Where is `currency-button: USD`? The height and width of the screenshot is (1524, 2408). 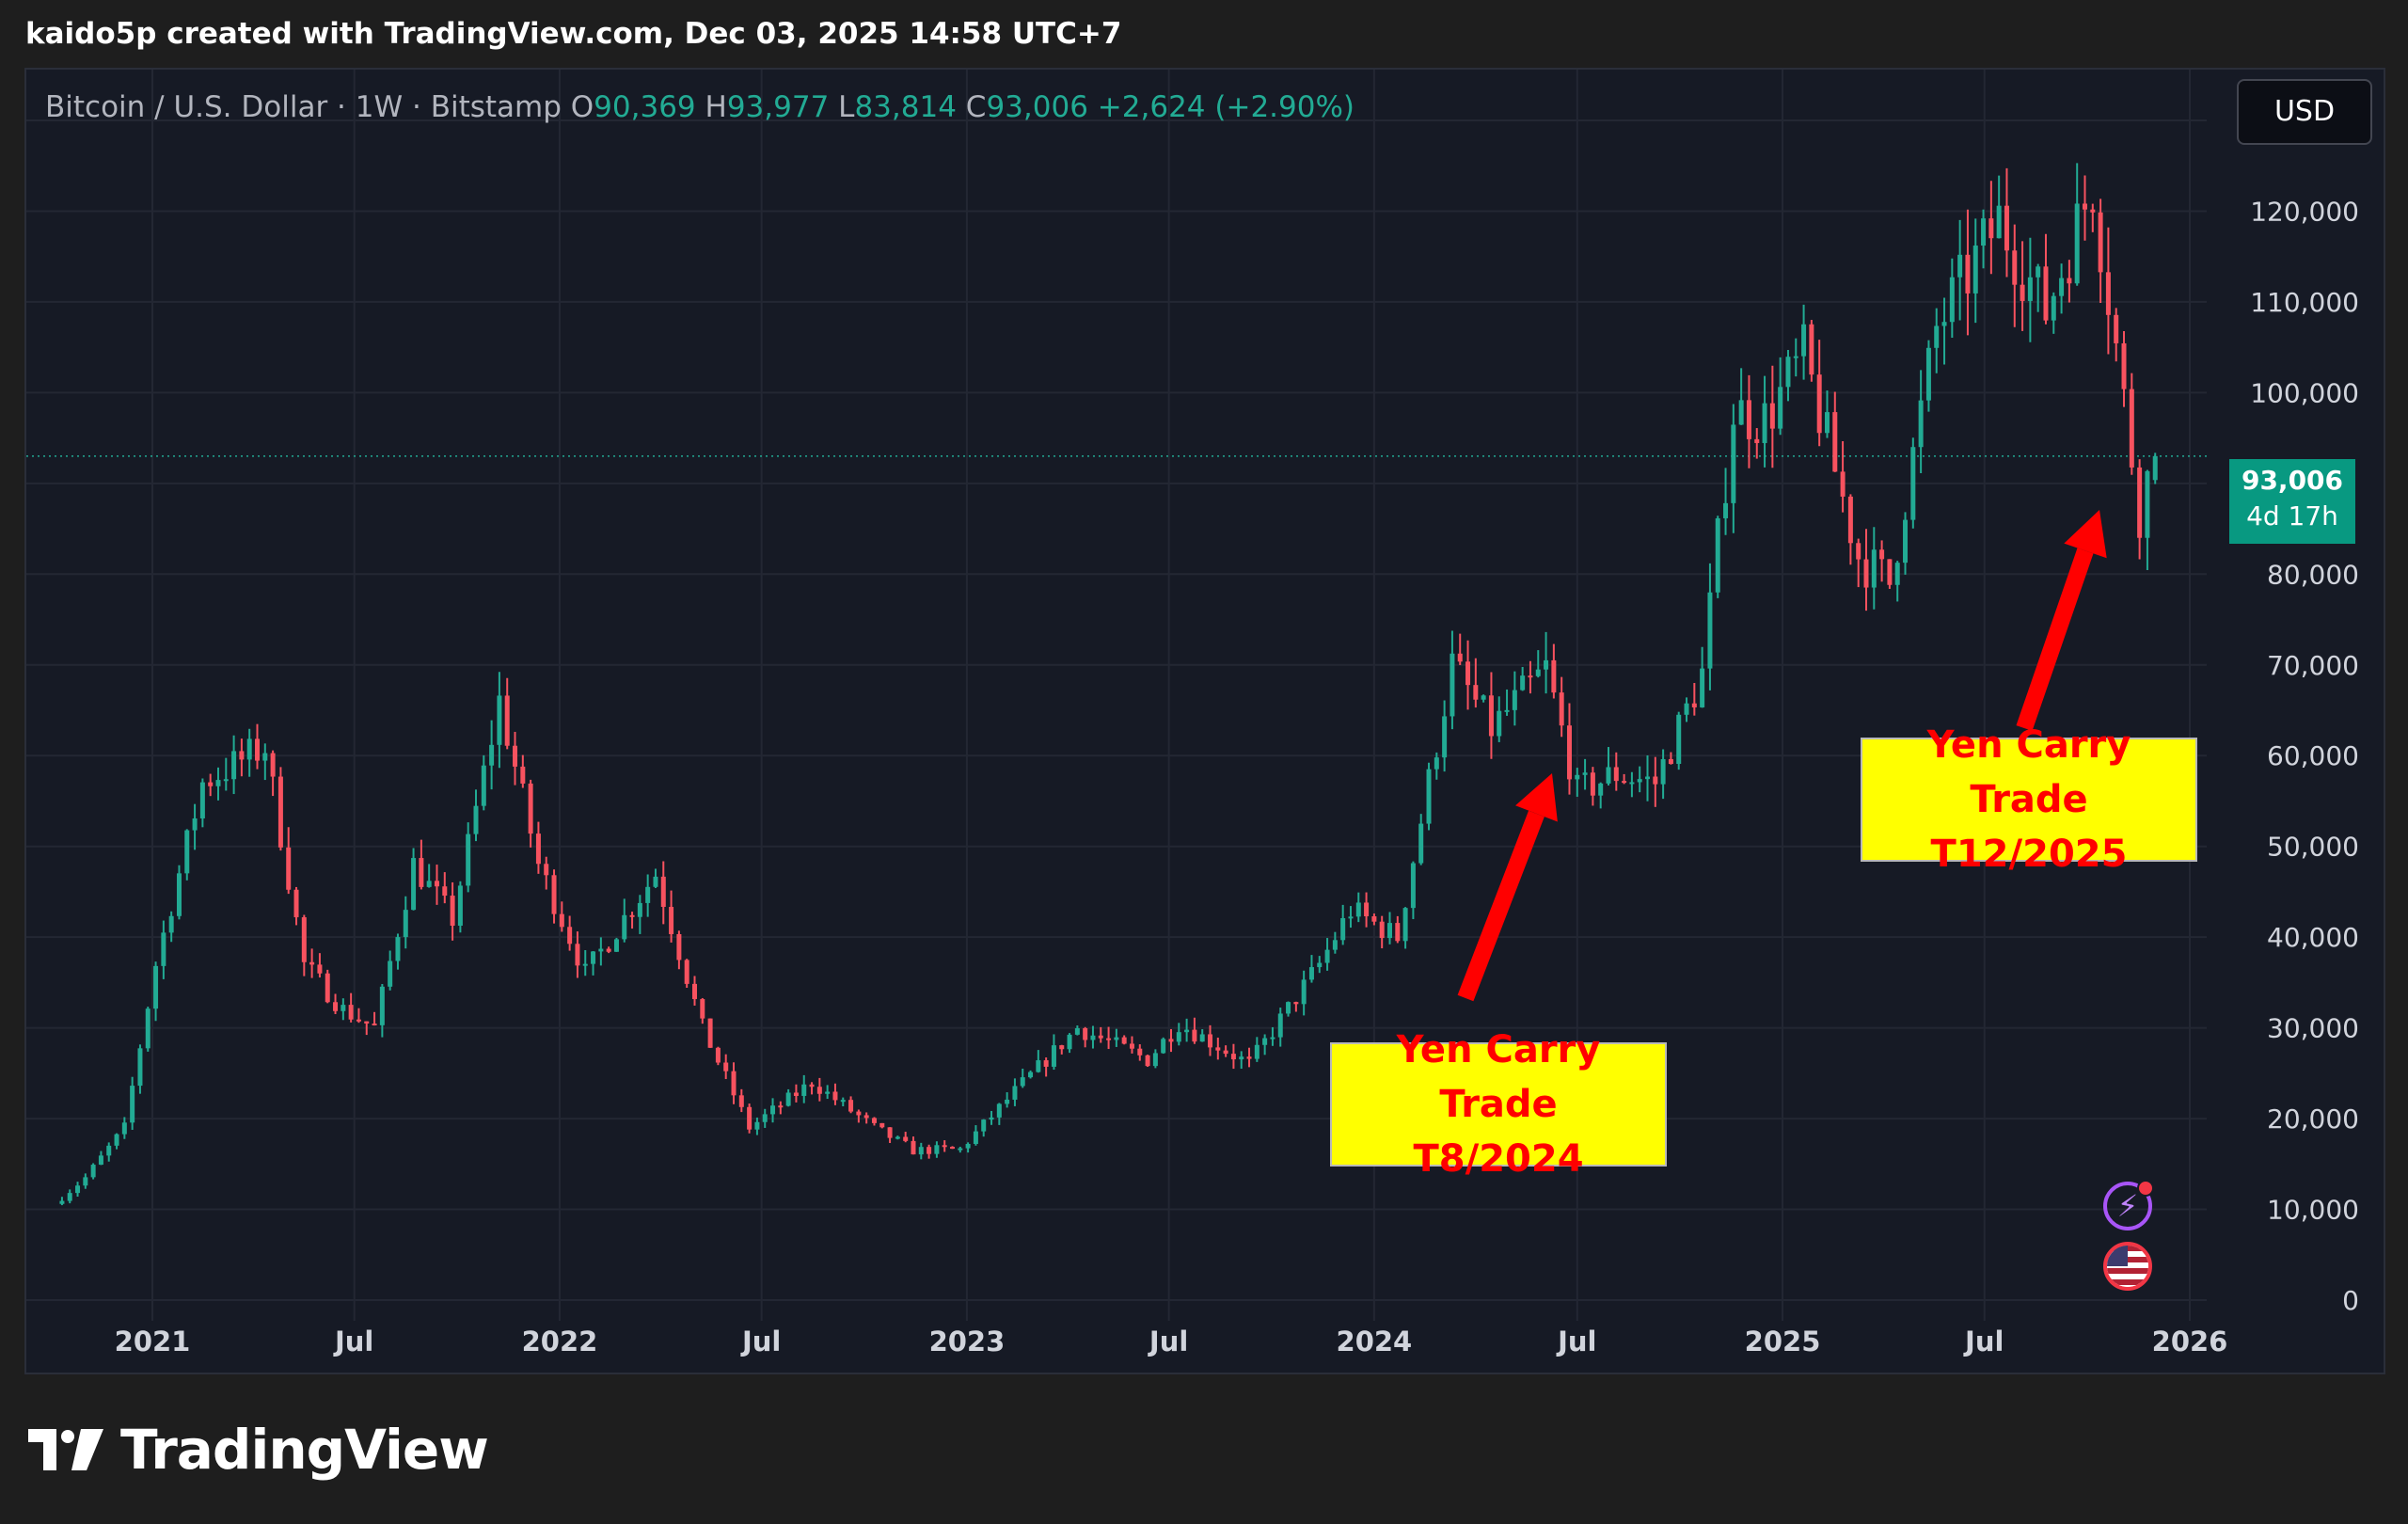 currency-button: USD is located at coordinates (2304, 112).